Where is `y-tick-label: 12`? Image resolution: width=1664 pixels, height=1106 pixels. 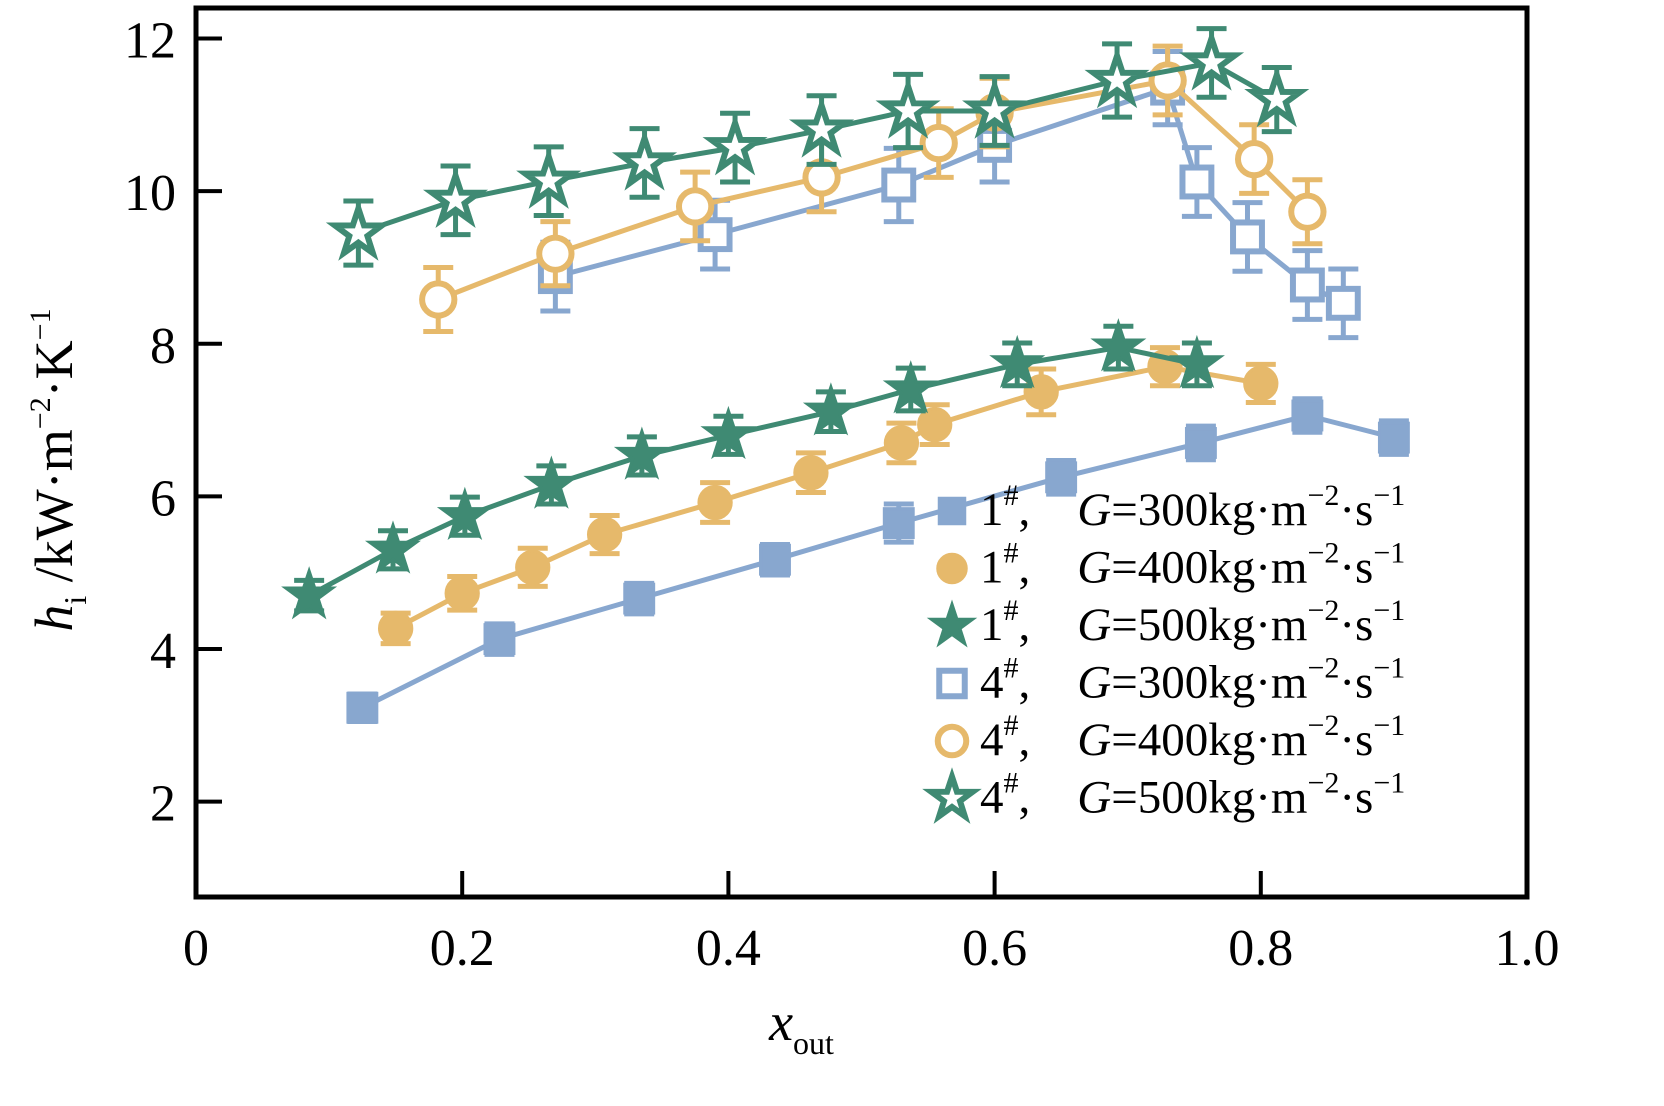 y-tick-label: 12 is located at coordinates (150, 41).